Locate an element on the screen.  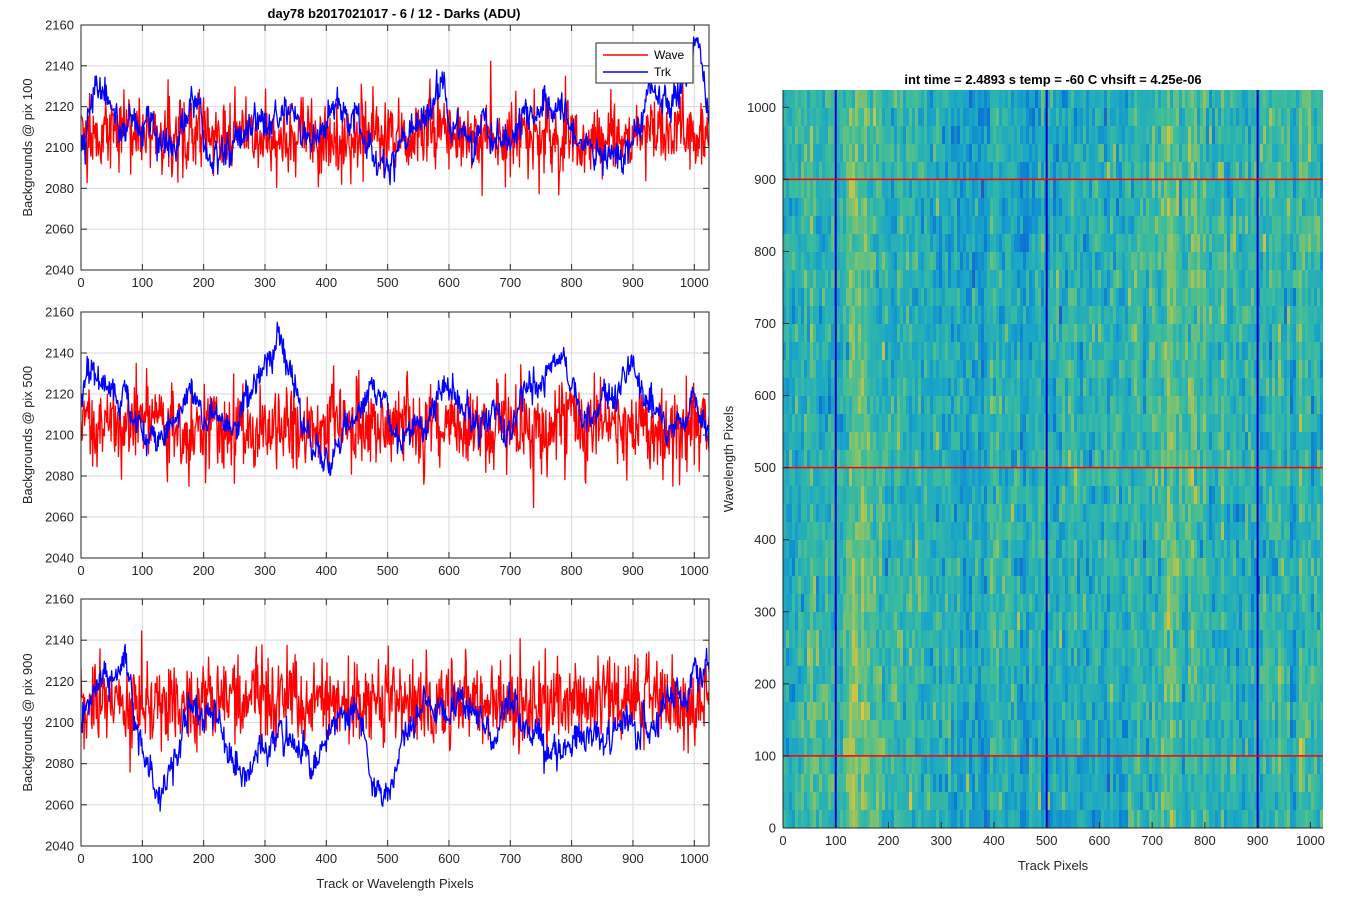
heatmap-y-tick-label: 0 is located at coordinates (772, 828).